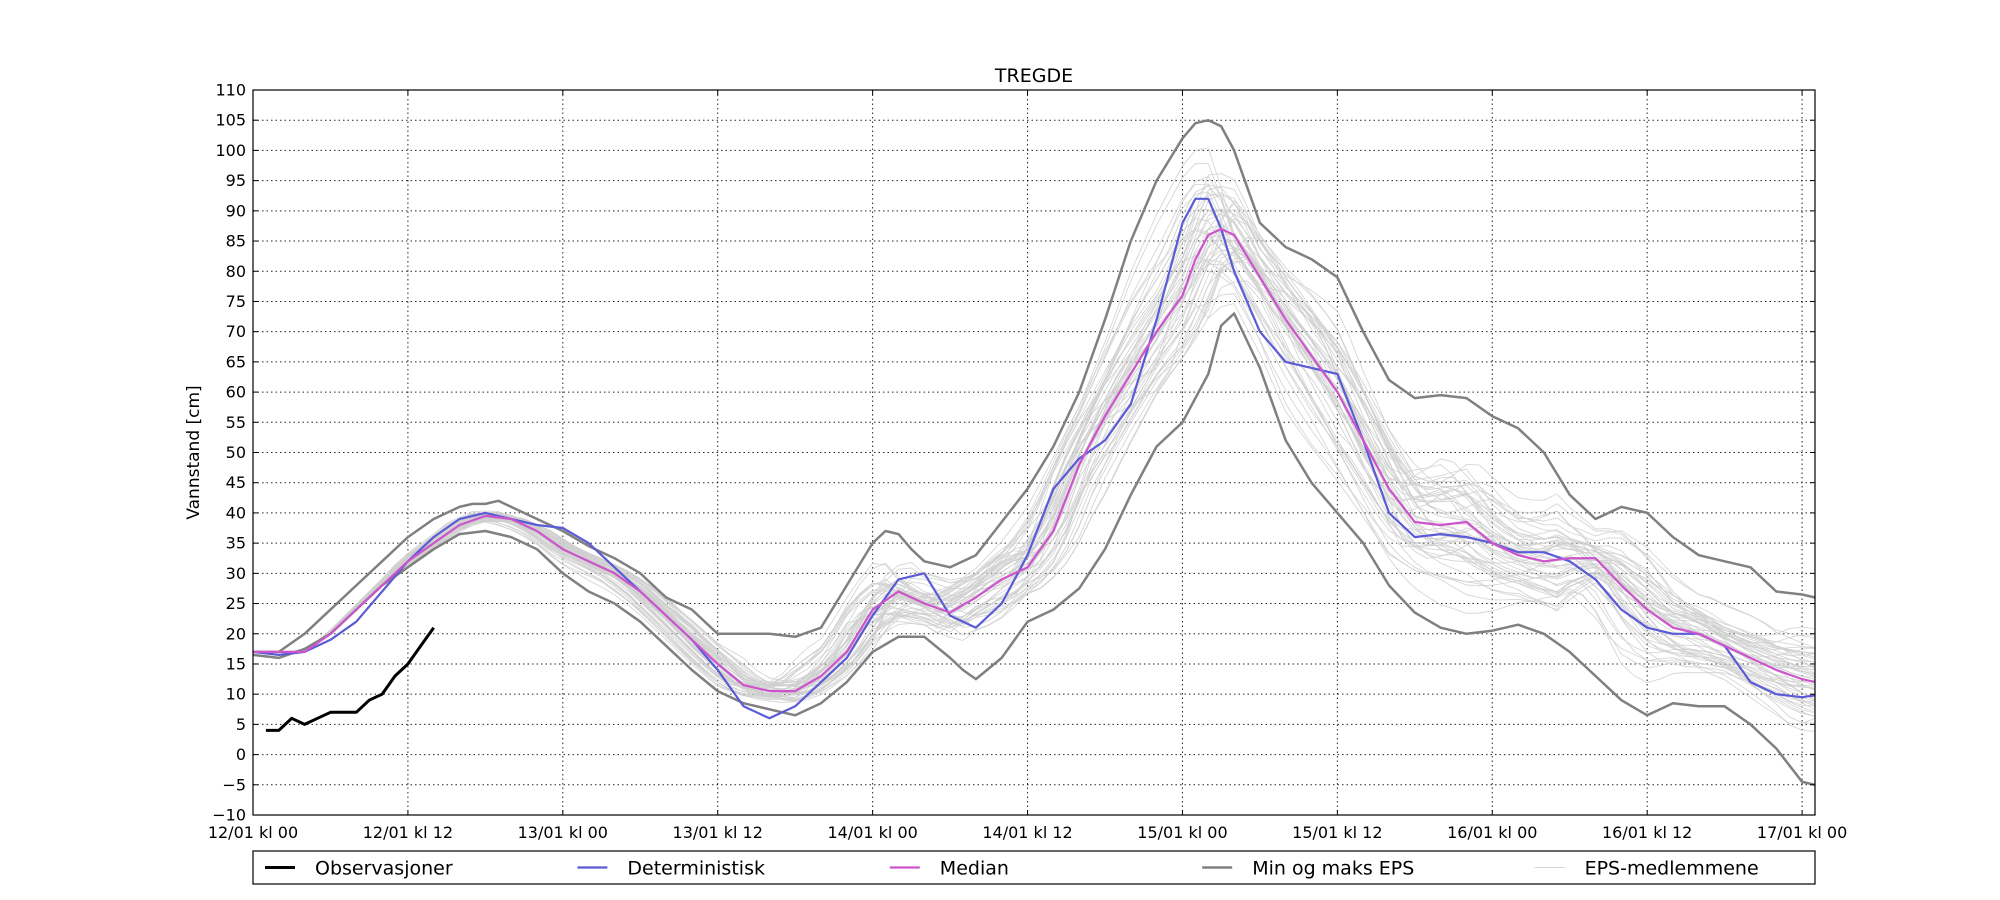  What do you see at coordinates (194, 452) in the screenshot?
I see `y-axis-label: Vannstand [cm]` at bounding box center [194, 452].